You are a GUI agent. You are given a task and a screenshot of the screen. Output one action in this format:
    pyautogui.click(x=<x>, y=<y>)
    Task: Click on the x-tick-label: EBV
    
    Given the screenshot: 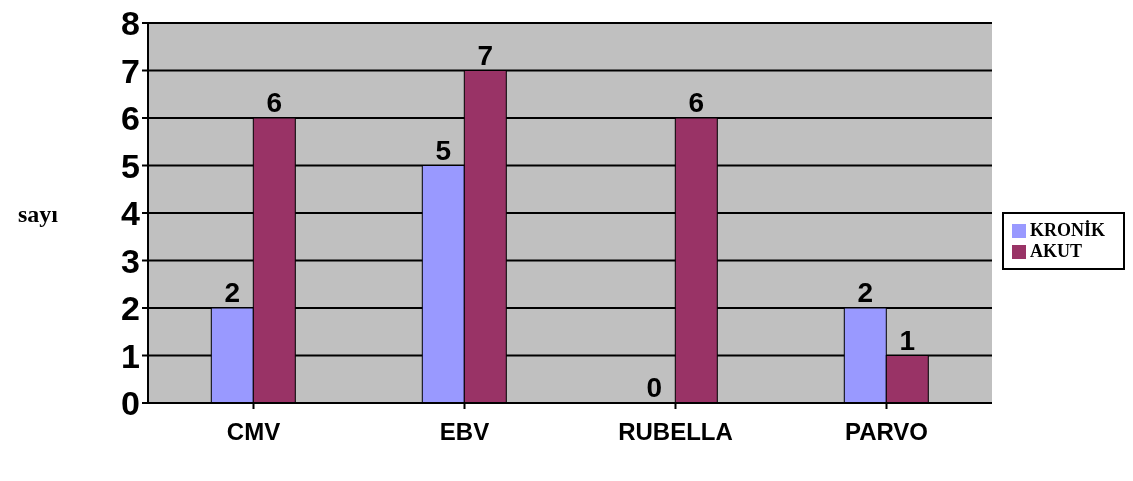 What is the action you would take?
    pyautogui.click(x=464, y=432)
    